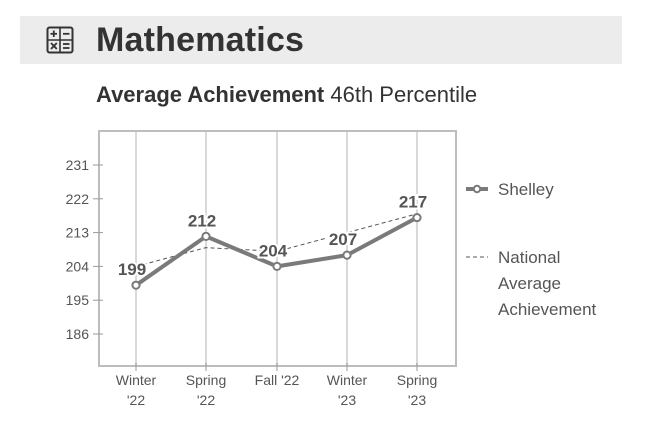 This screenshot has height=444, width=653. What do you see at coordinates (404, 94) in the screenshot?
I see `subtitle-percentile: 46th Percentile` at bounding box center [404, 94].